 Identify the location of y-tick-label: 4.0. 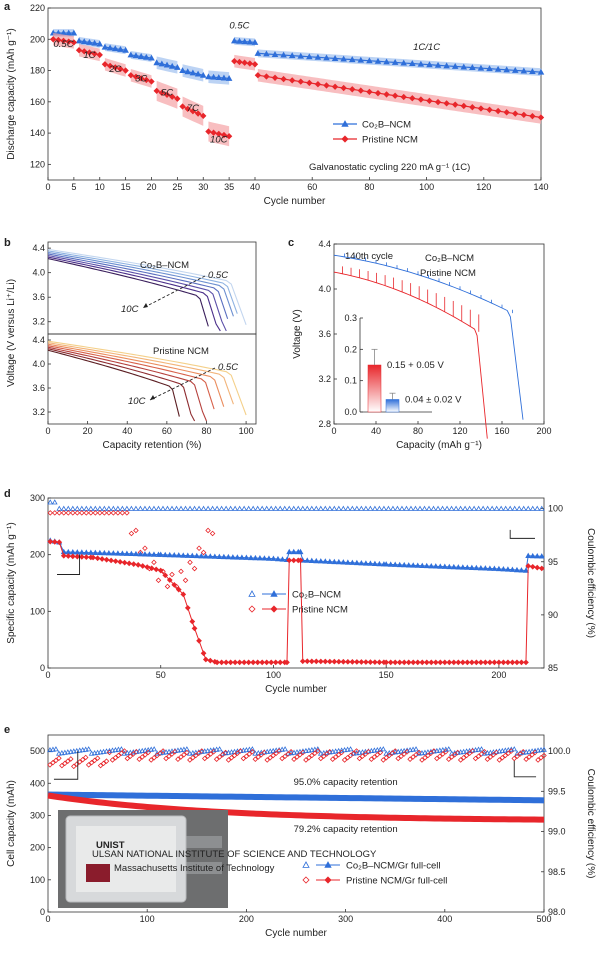
(324, 289).